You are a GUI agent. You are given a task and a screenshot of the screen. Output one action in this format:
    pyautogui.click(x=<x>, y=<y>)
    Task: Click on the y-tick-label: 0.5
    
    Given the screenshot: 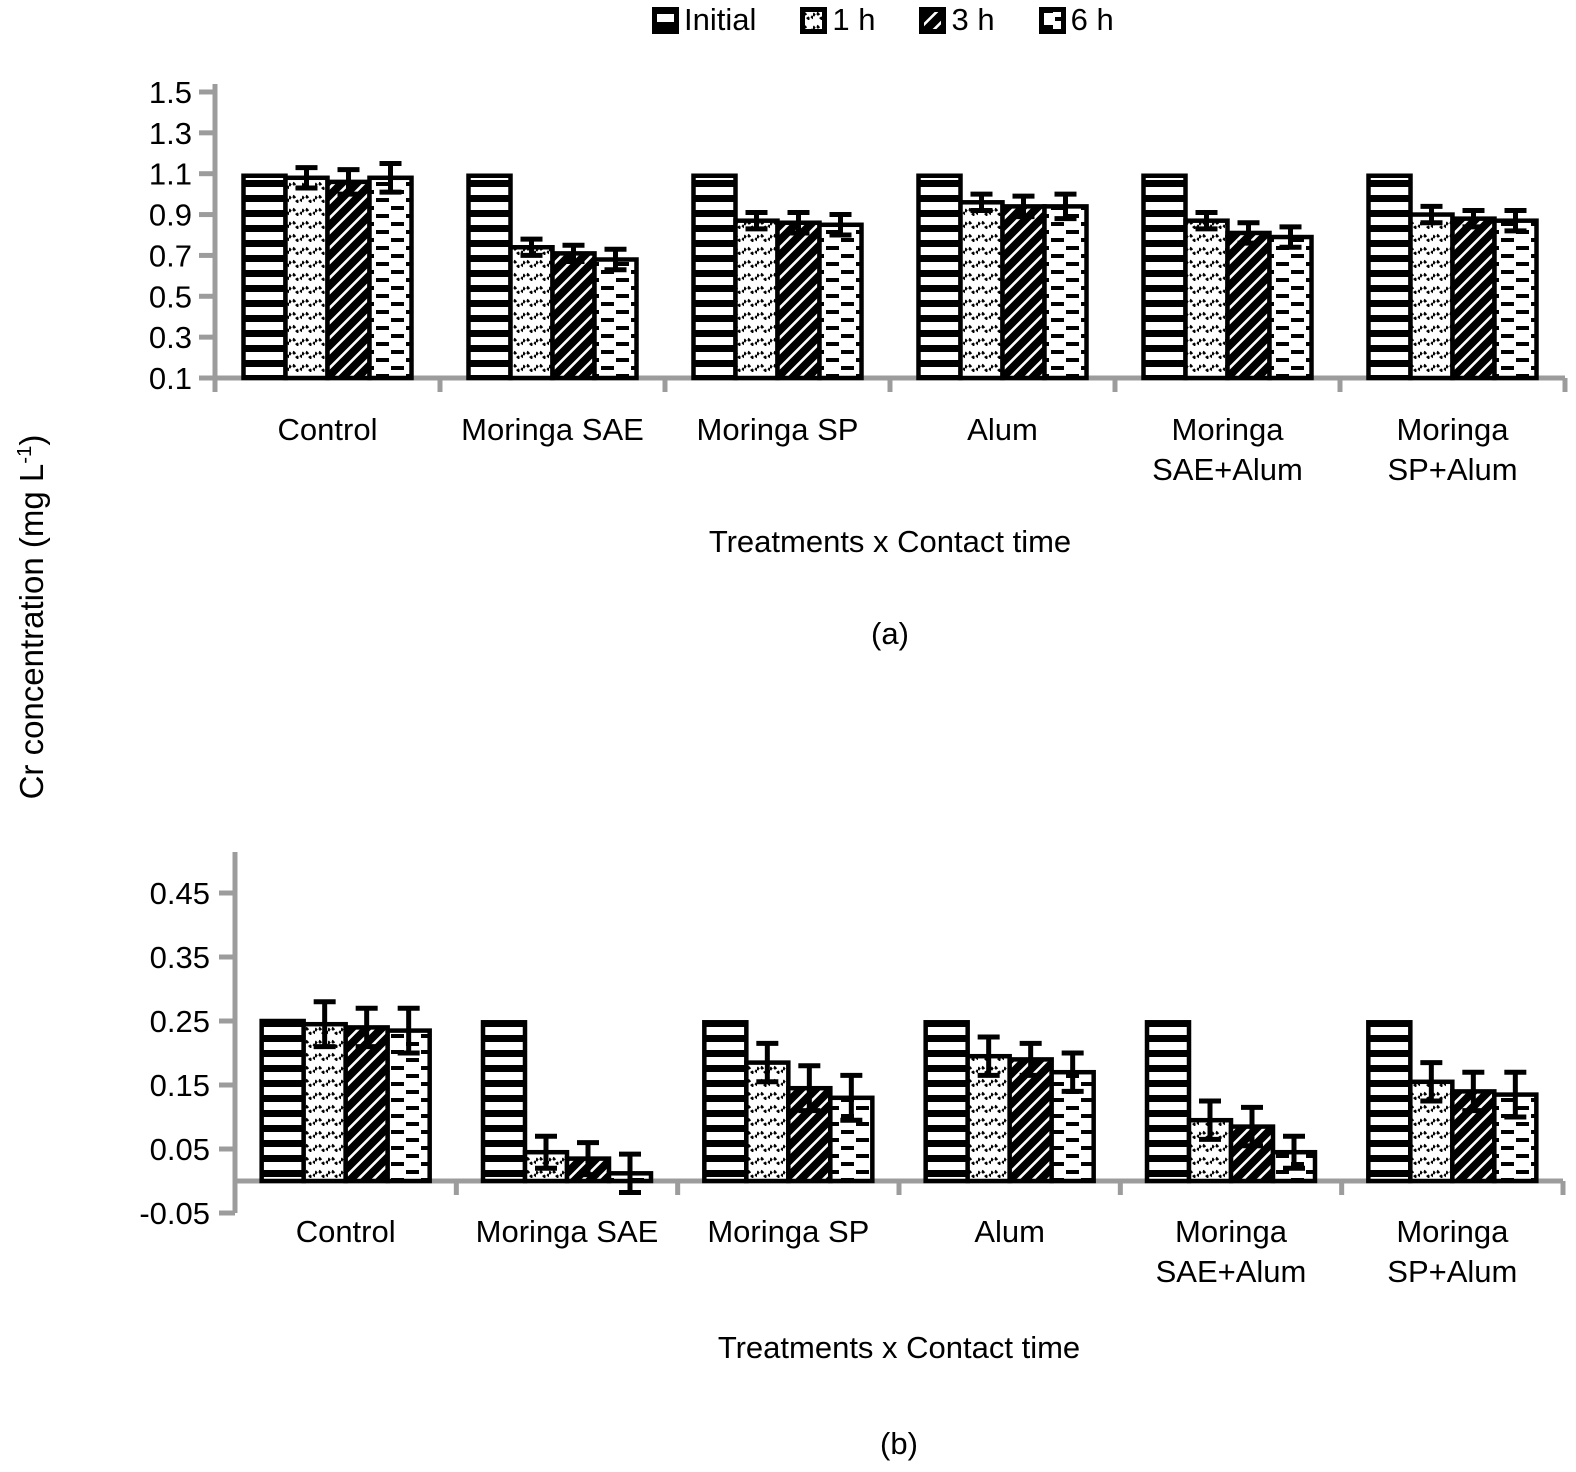 What is the action you would take?
    pyautogui.click(x=170, y=296)
    